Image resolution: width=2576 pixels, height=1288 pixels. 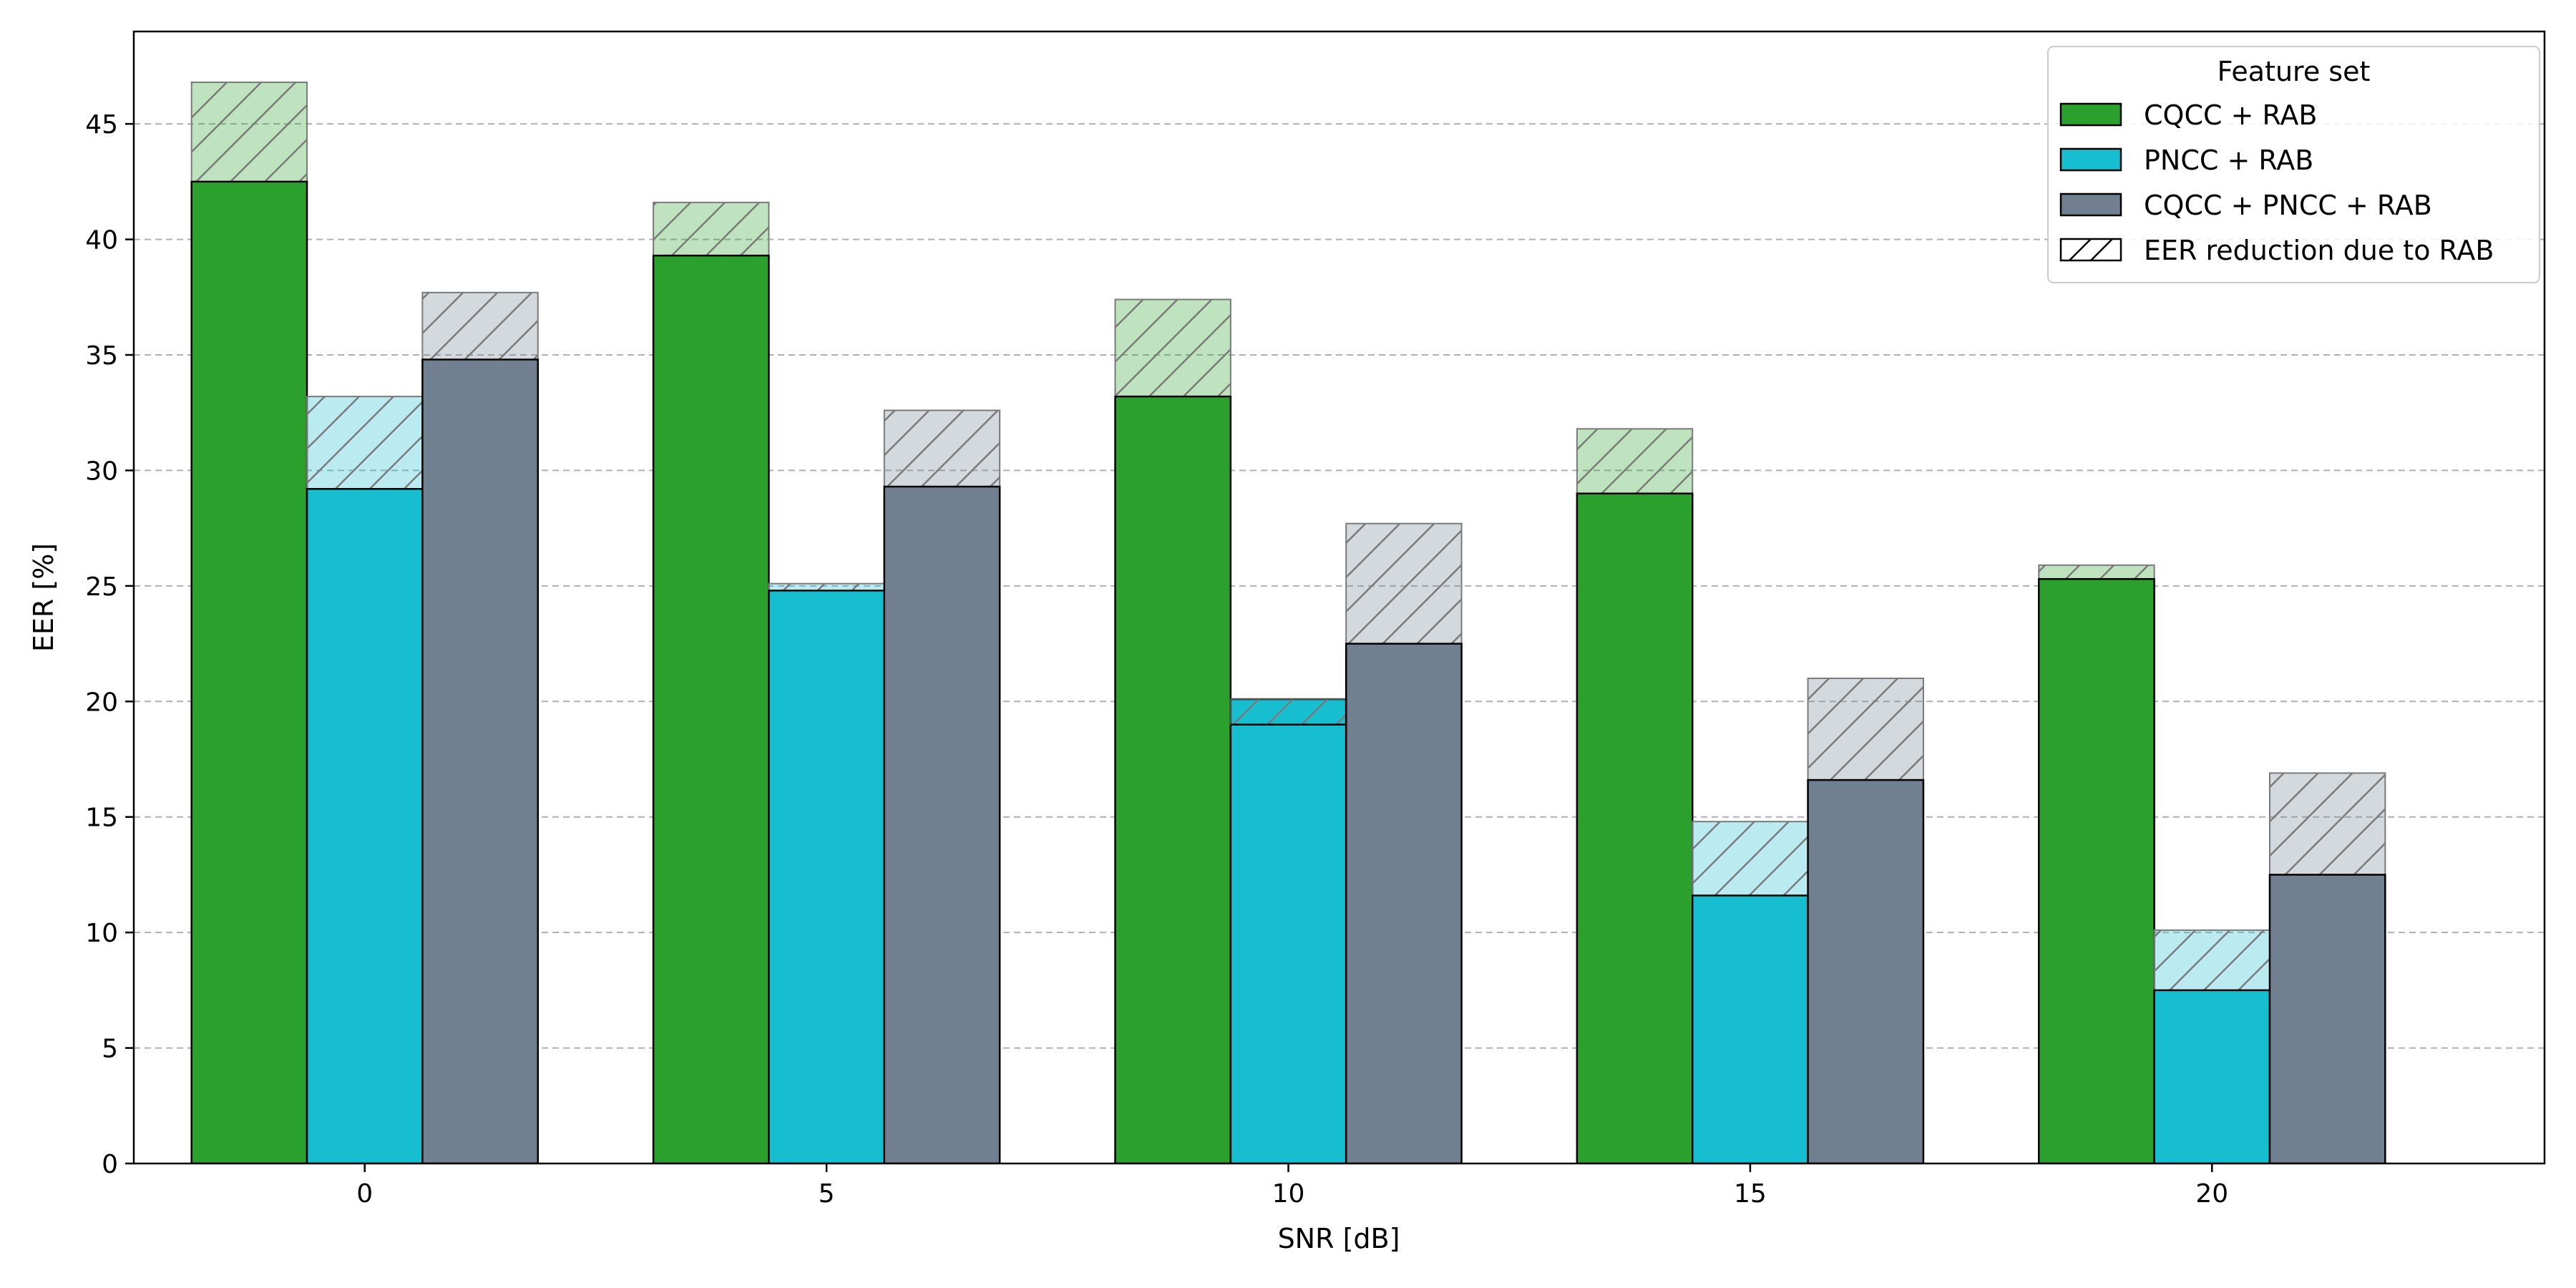 What do you see at coordinates (2294, 71) in the screenshot?
I see `legend-title: Feature set` at bounding box center [2294, 71].